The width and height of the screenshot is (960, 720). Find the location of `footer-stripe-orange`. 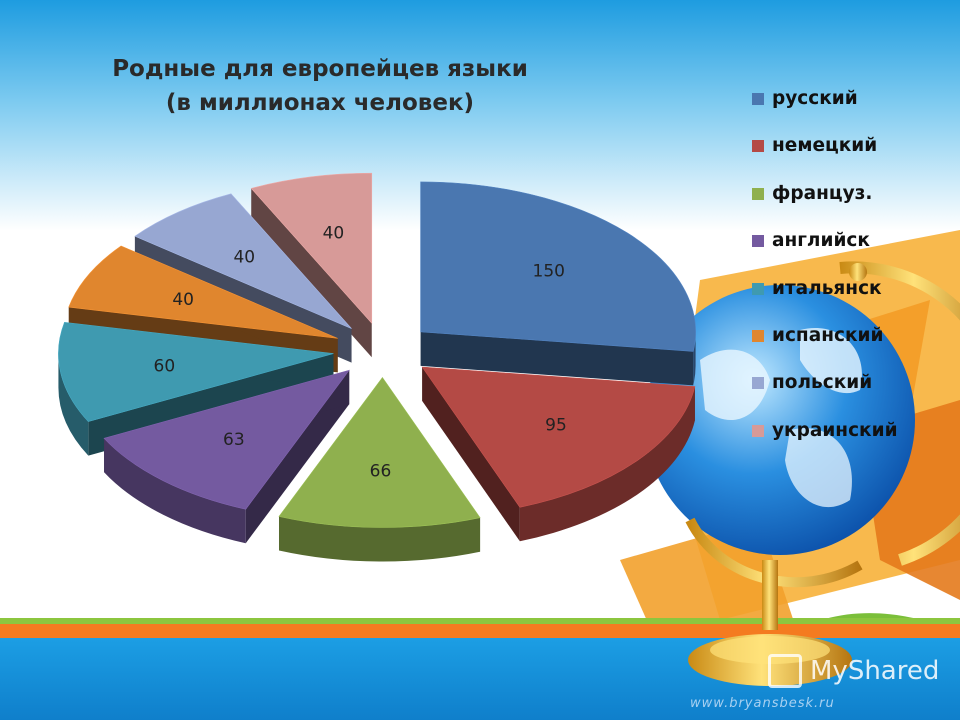

footer-stripe-orange is located at coordinates (480, 631).